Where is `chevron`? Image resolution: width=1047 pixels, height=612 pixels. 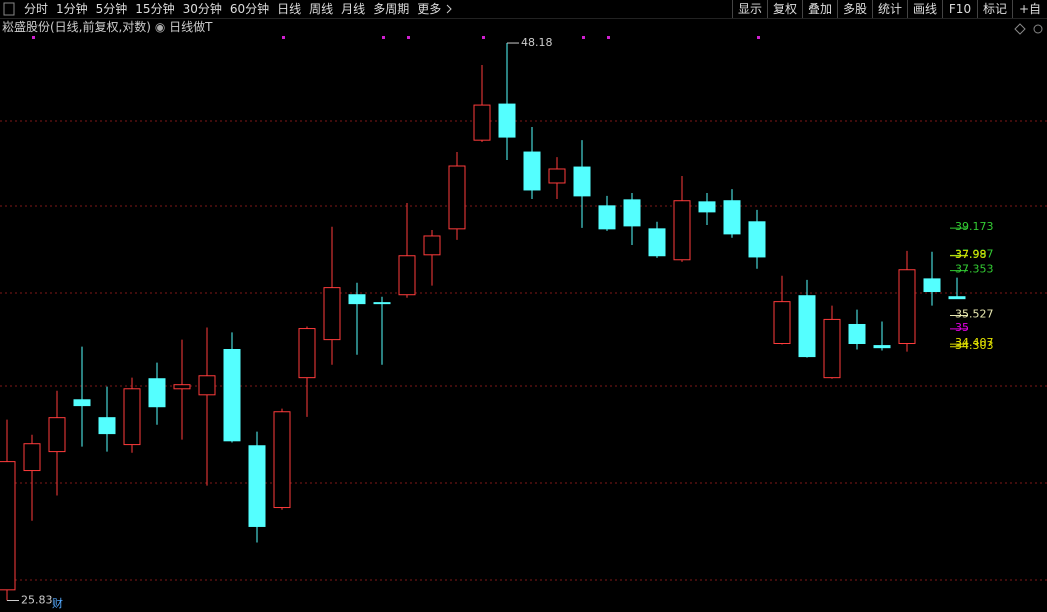 chevron is located at coordinates (449, 9).